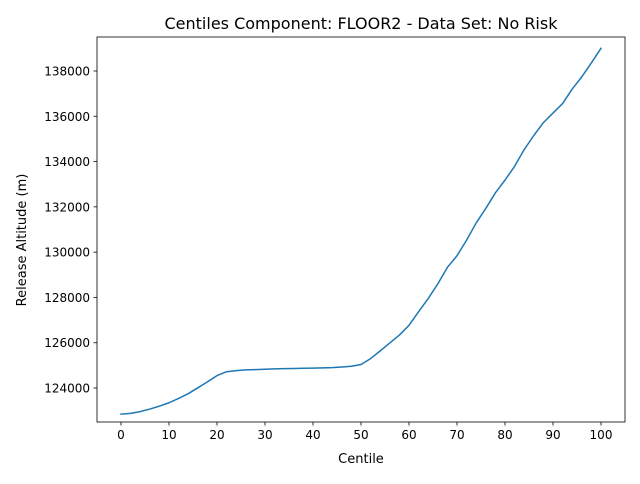  I want to click on x-tick-label: 50, so click(360, 435).